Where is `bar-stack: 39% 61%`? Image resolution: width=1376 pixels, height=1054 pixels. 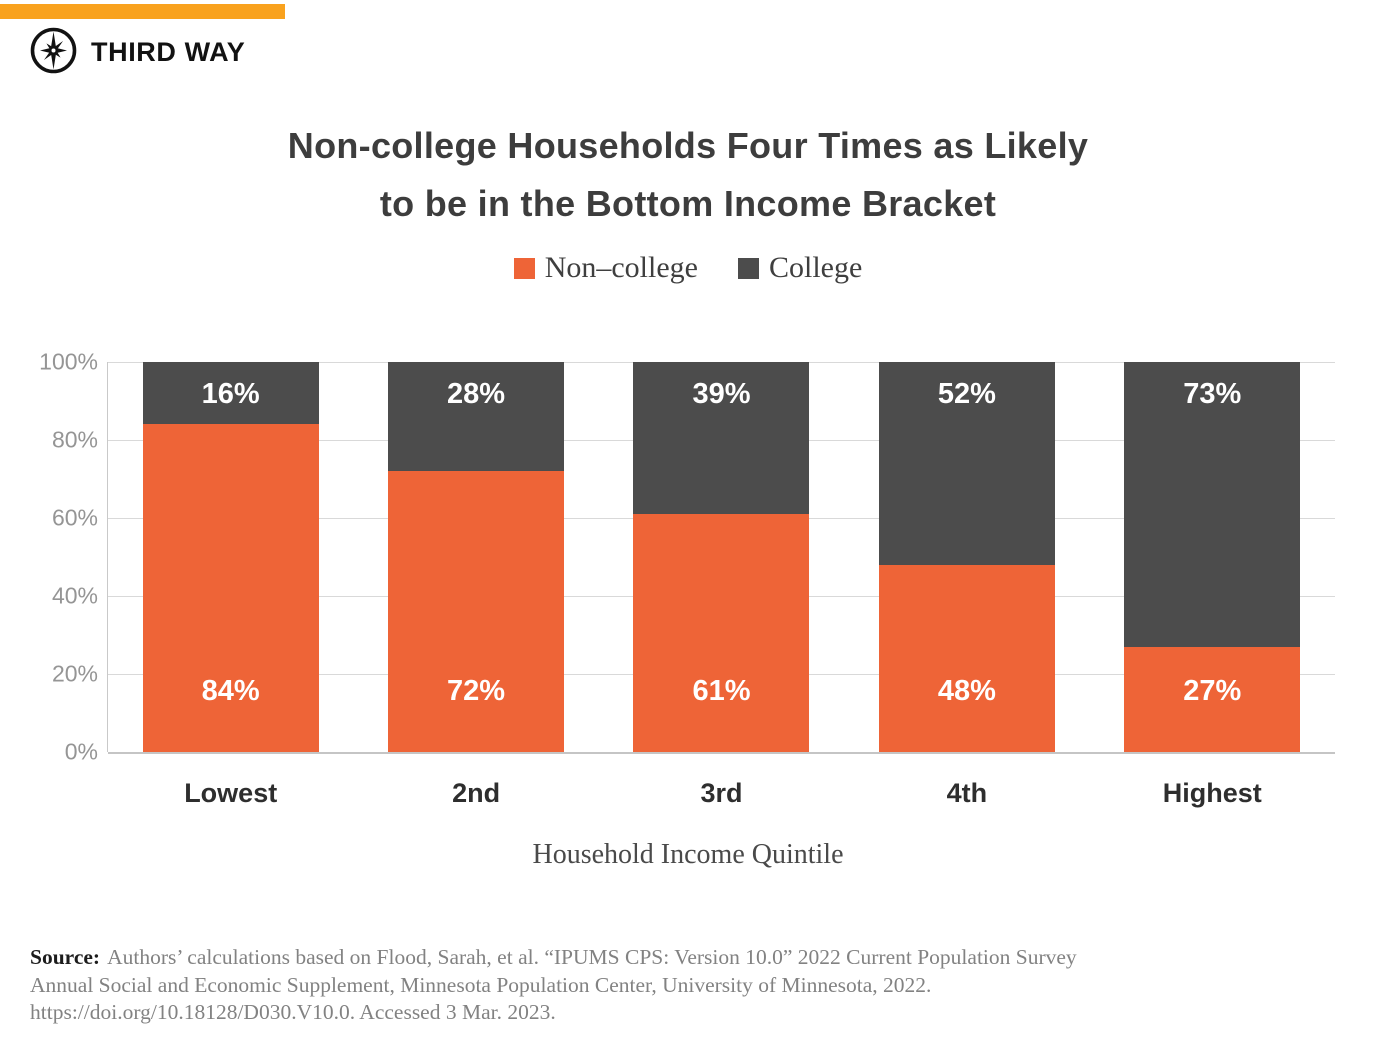
bar-stack: 39% 61% is located at coordinates (721, 557).